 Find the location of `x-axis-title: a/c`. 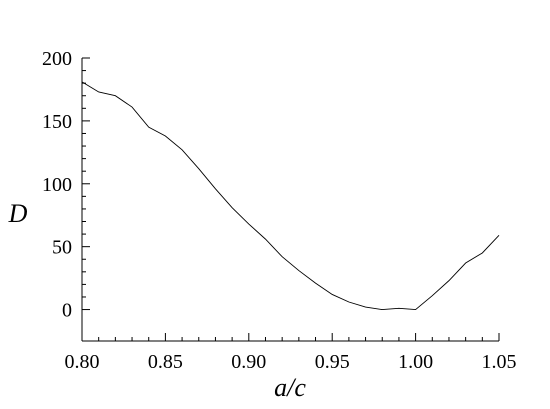

x-axis-title: a/c is located at coordinates (290, 387).